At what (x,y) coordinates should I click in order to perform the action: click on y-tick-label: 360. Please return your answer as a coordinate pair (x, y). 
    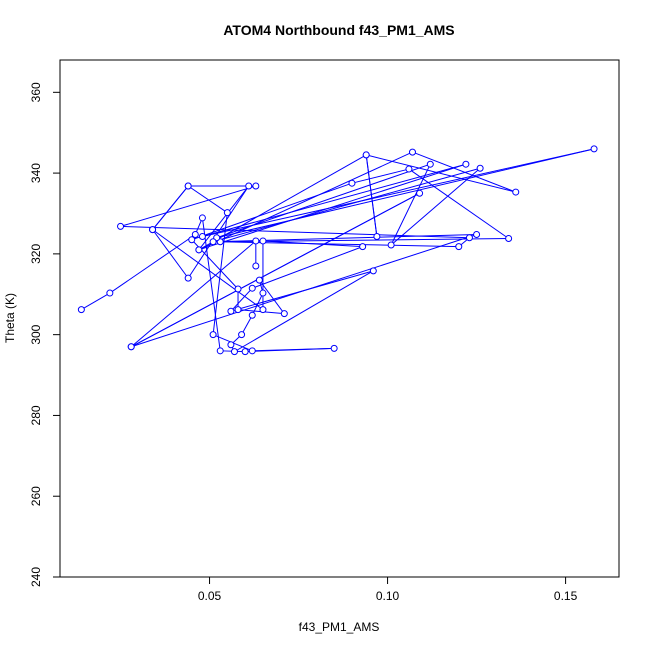
    Looking at the image, I should click on (36, 92).